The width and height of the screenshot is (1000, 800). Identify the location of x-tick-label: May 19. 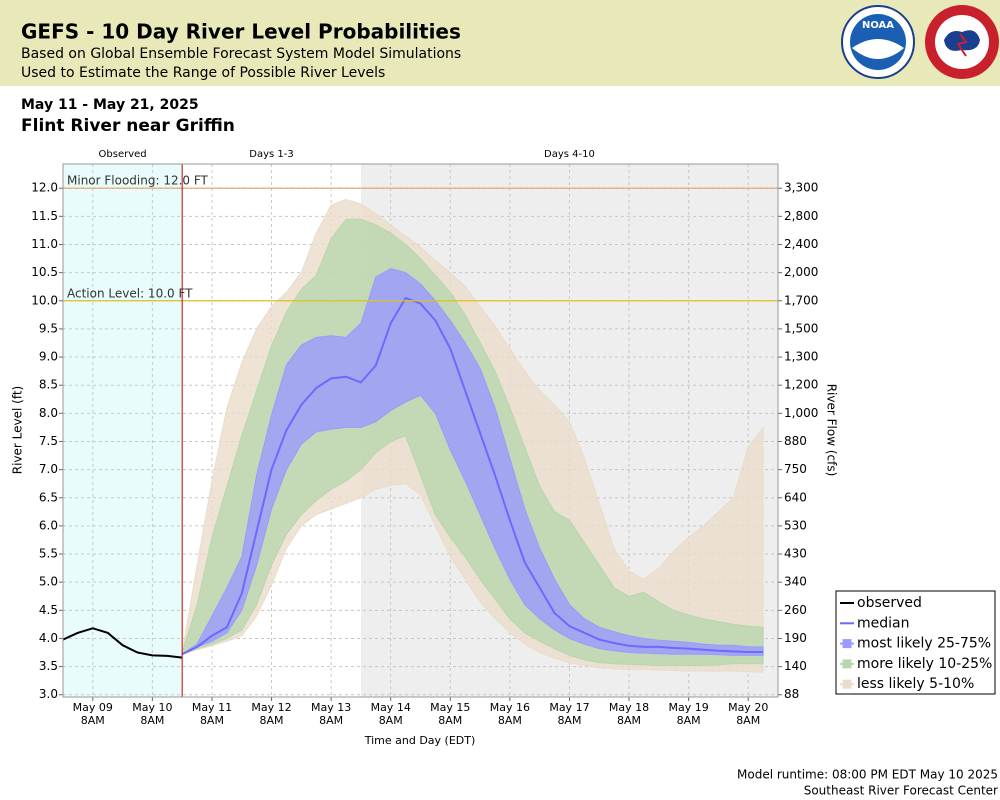
(689, 707).